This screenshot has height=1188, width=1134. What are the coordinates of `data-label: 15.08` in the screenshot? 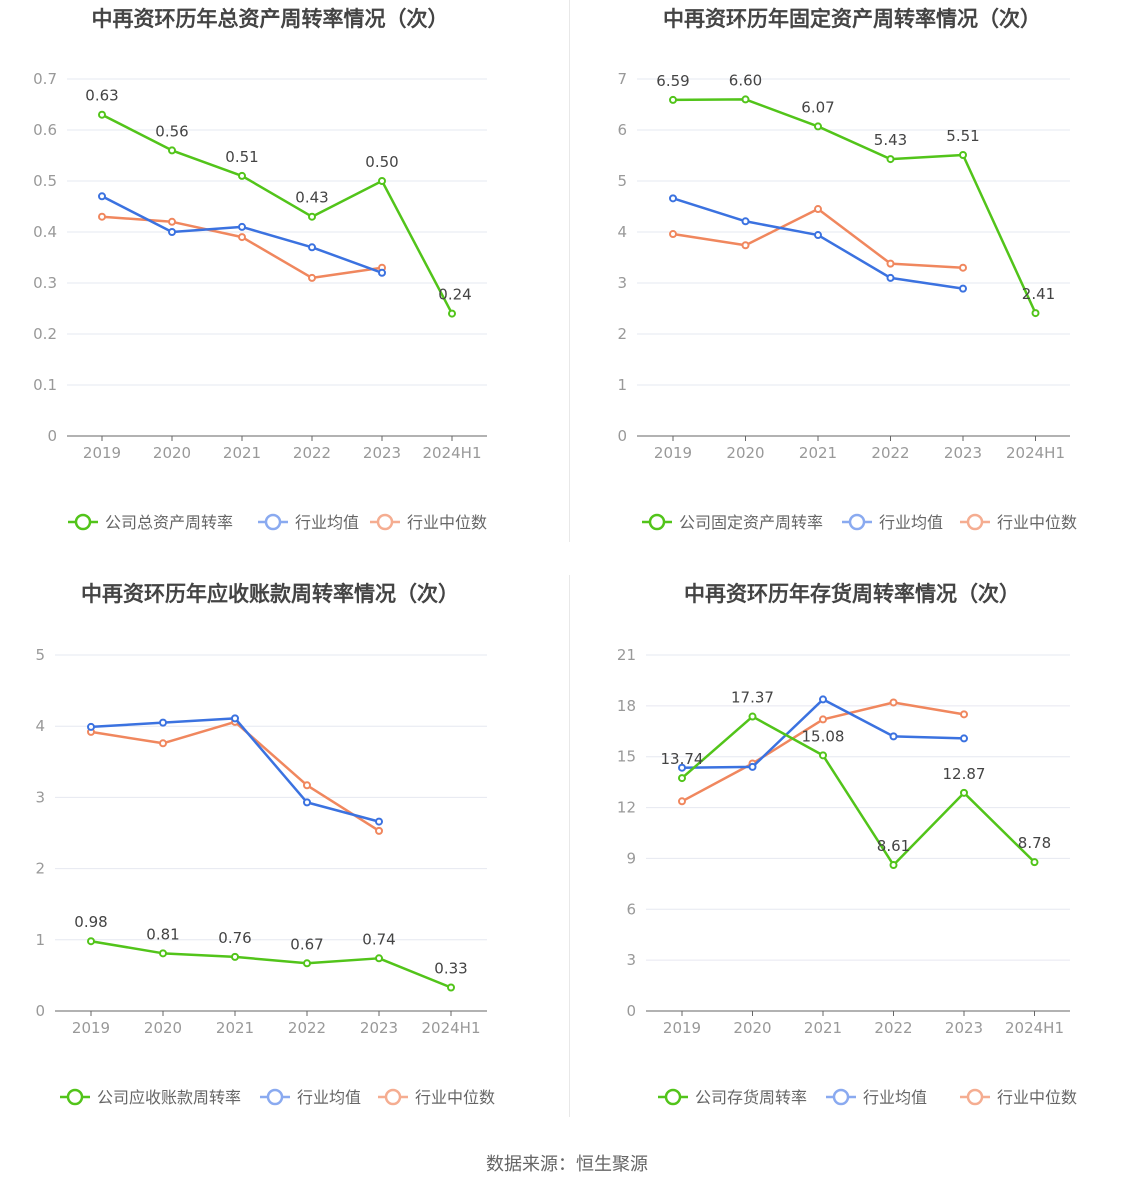 It's located at (823, 736).